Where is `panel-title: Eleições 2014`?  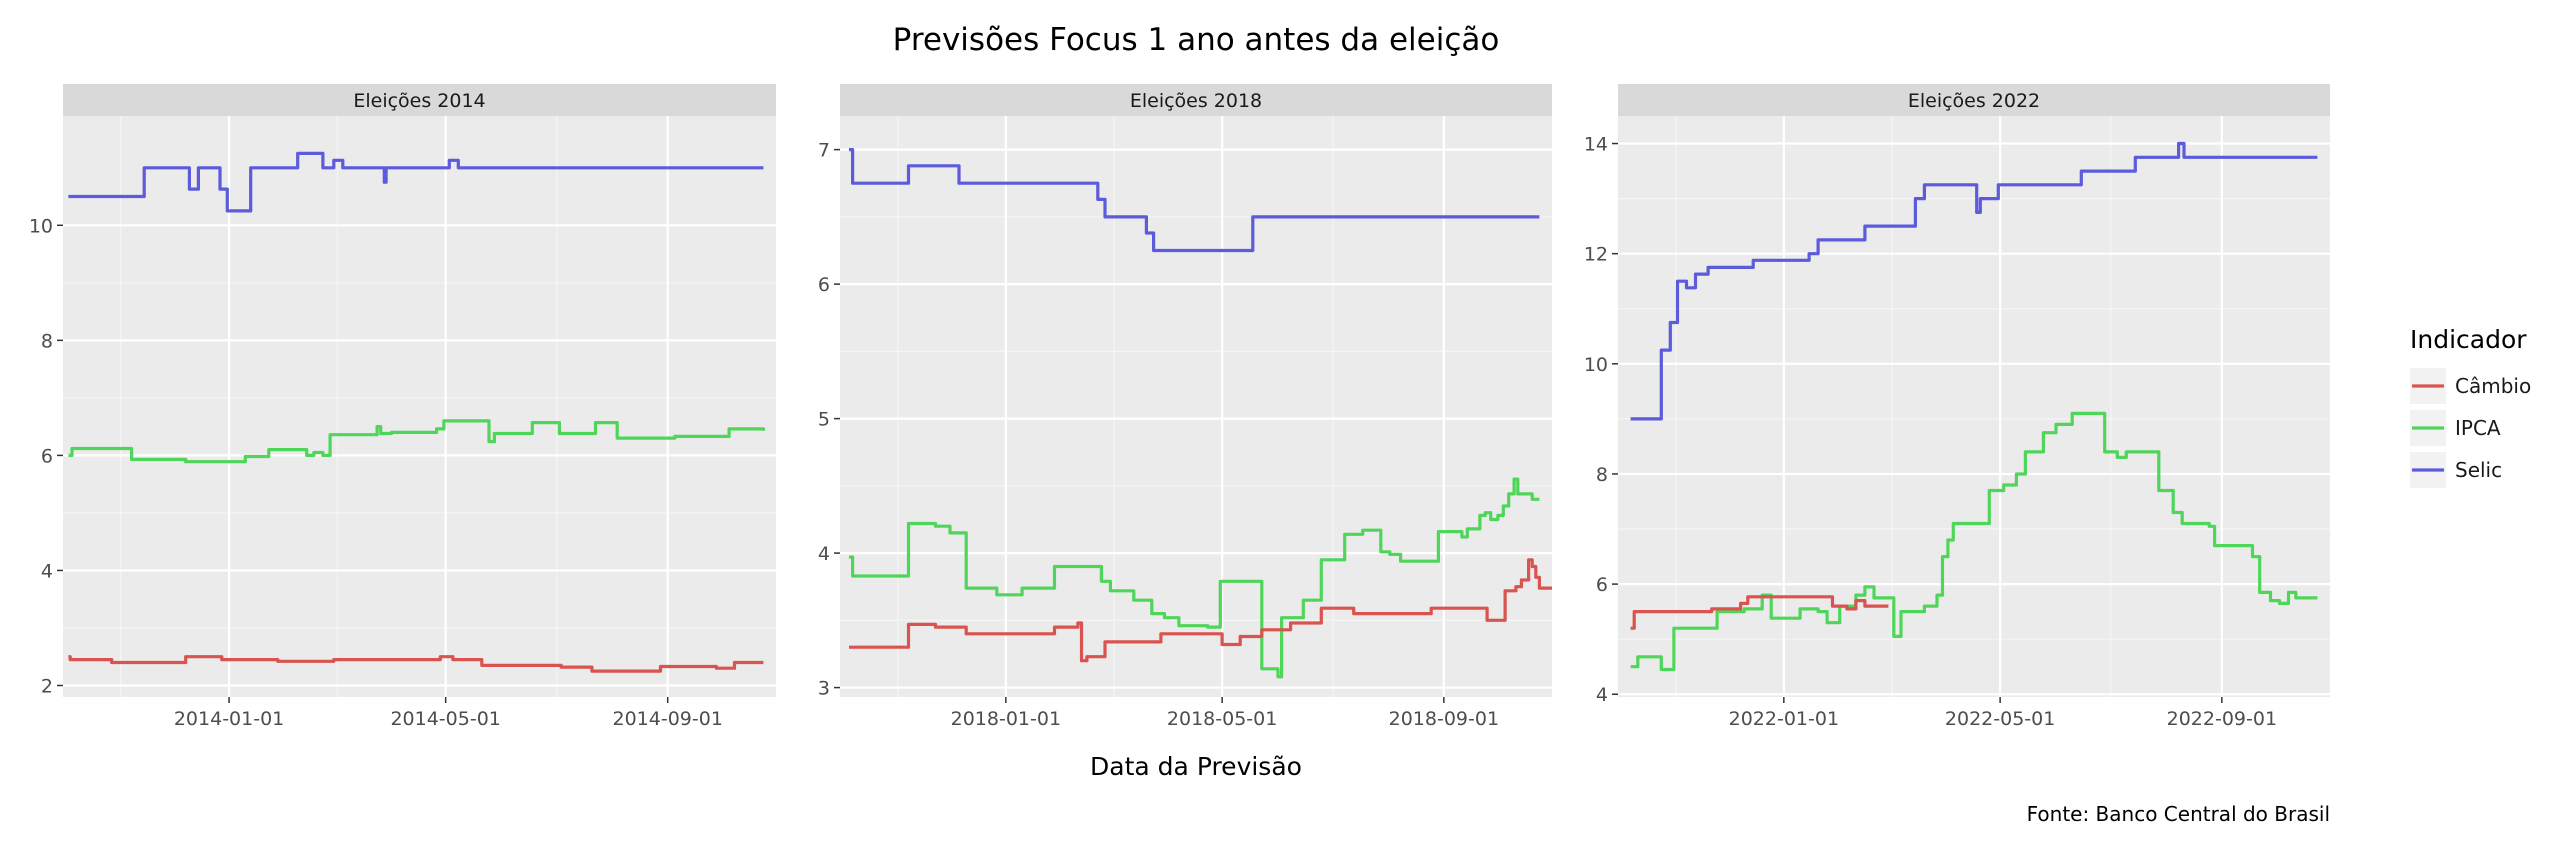 panel-title: Eleições 2014 is located at coordinates (419, 101).